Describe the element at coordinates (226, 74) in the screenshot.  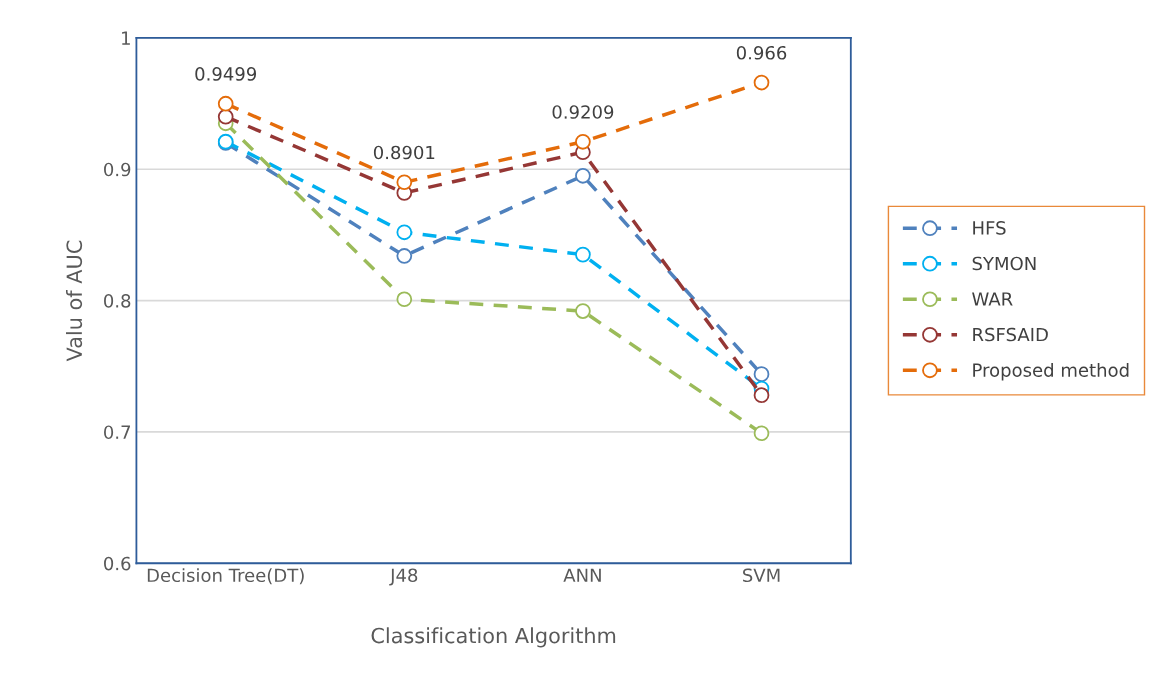
I see `data-label: 0.9499` at that location.